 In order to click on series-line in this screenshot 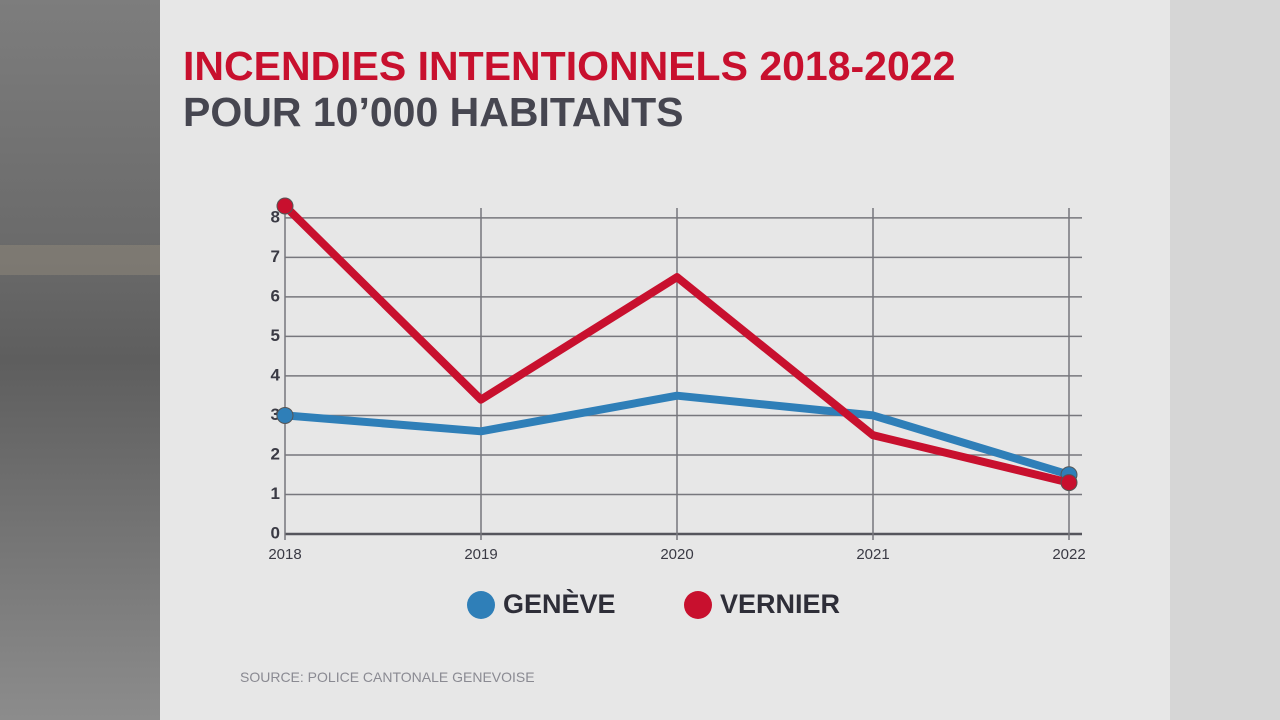, I will do `click(677, 435)`.